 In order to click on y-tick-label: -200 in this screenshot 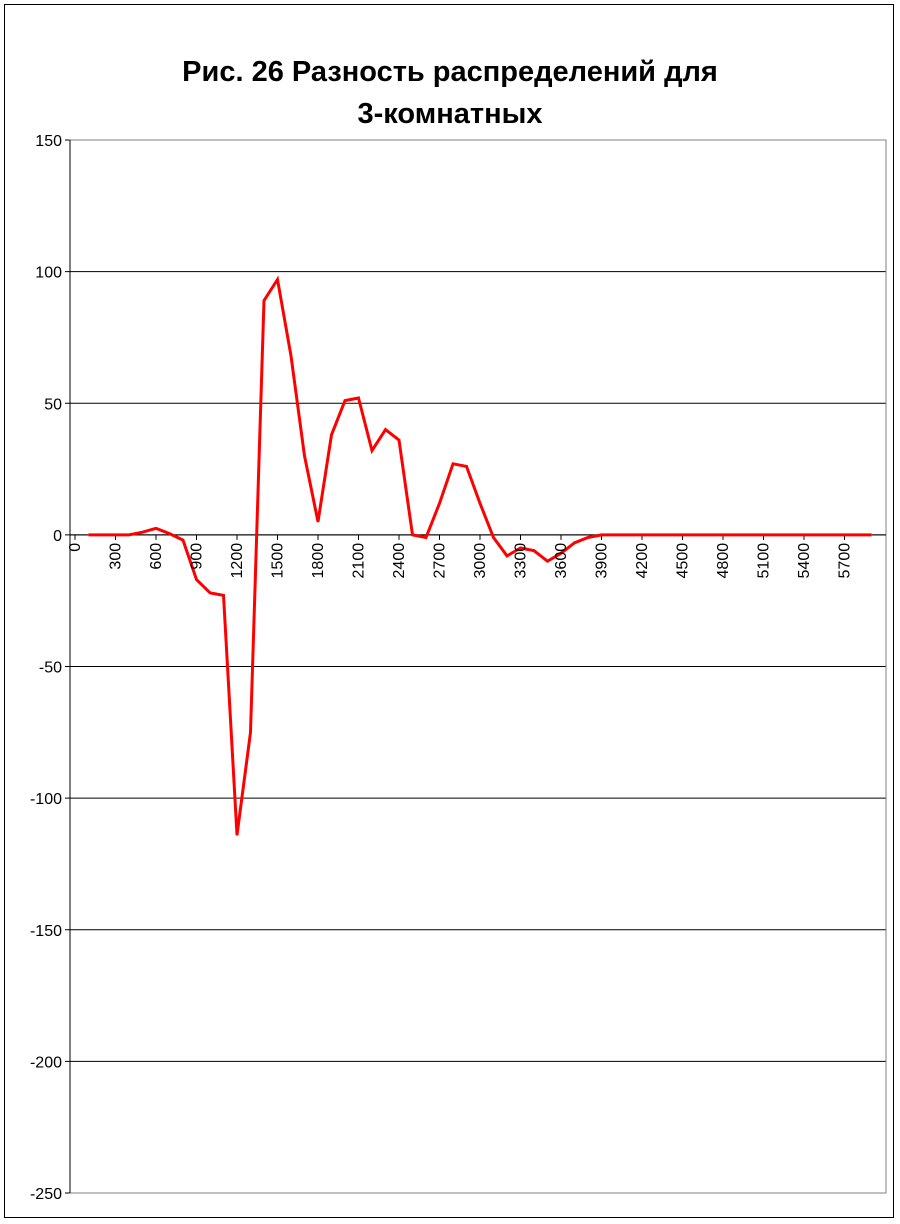, I will do `click(46, 1062)`.